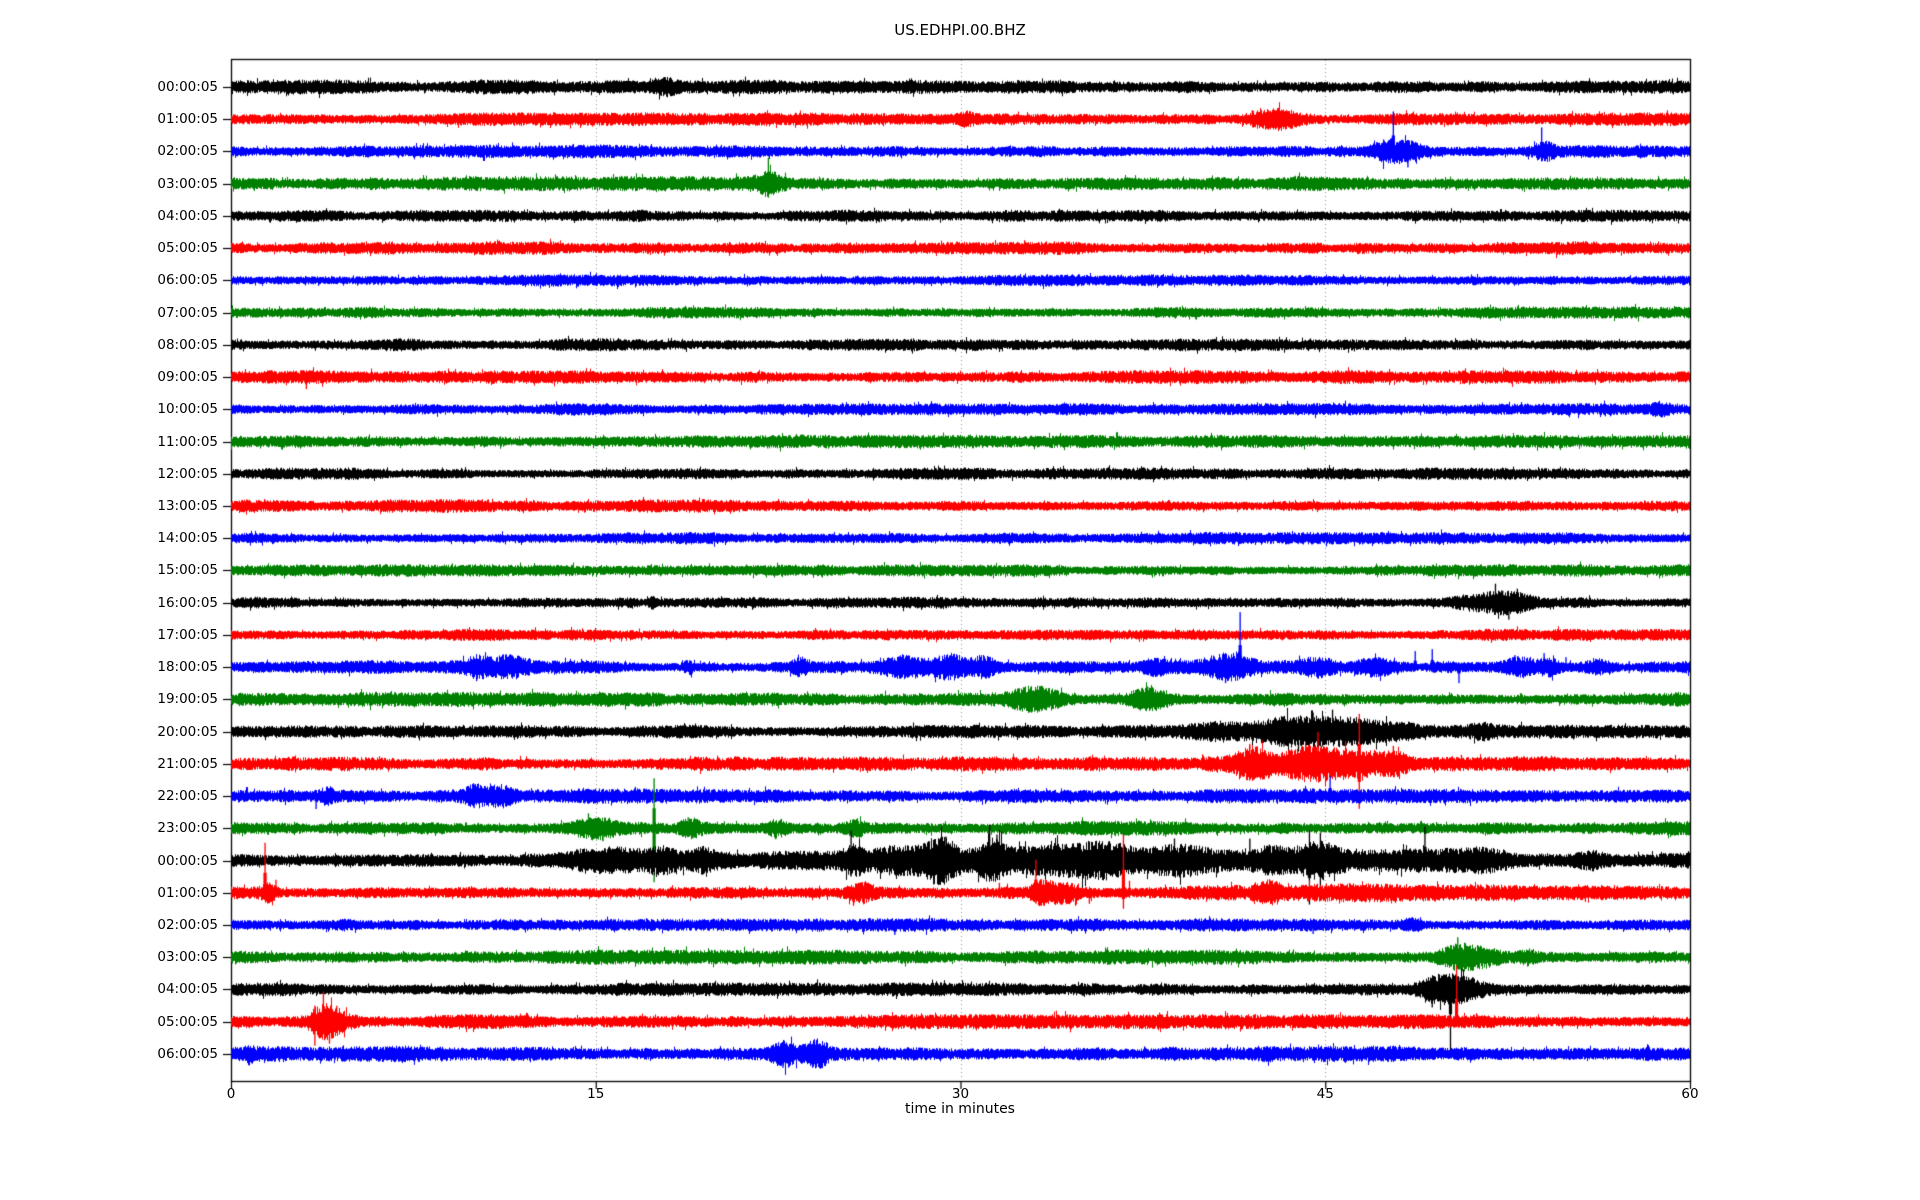  What do you see at coordinates (187, 409) in the screenshot?
I see `trace-time-label: 10:00:05` at bounding box center [187, 409].